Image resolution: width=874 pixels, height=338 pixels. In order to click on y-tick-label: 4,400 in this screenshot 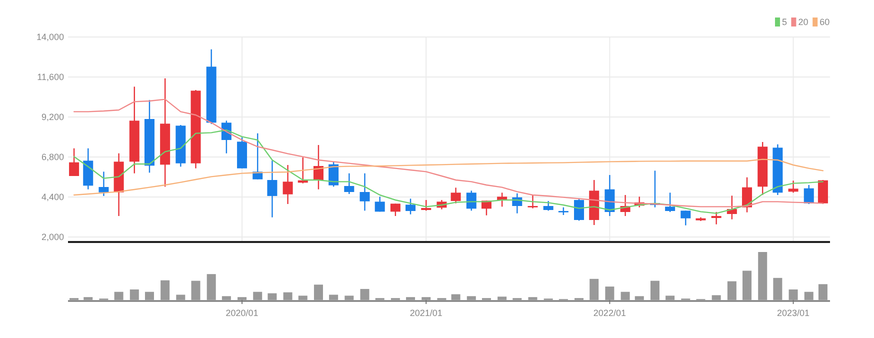, I will do `click(52, 197)`.